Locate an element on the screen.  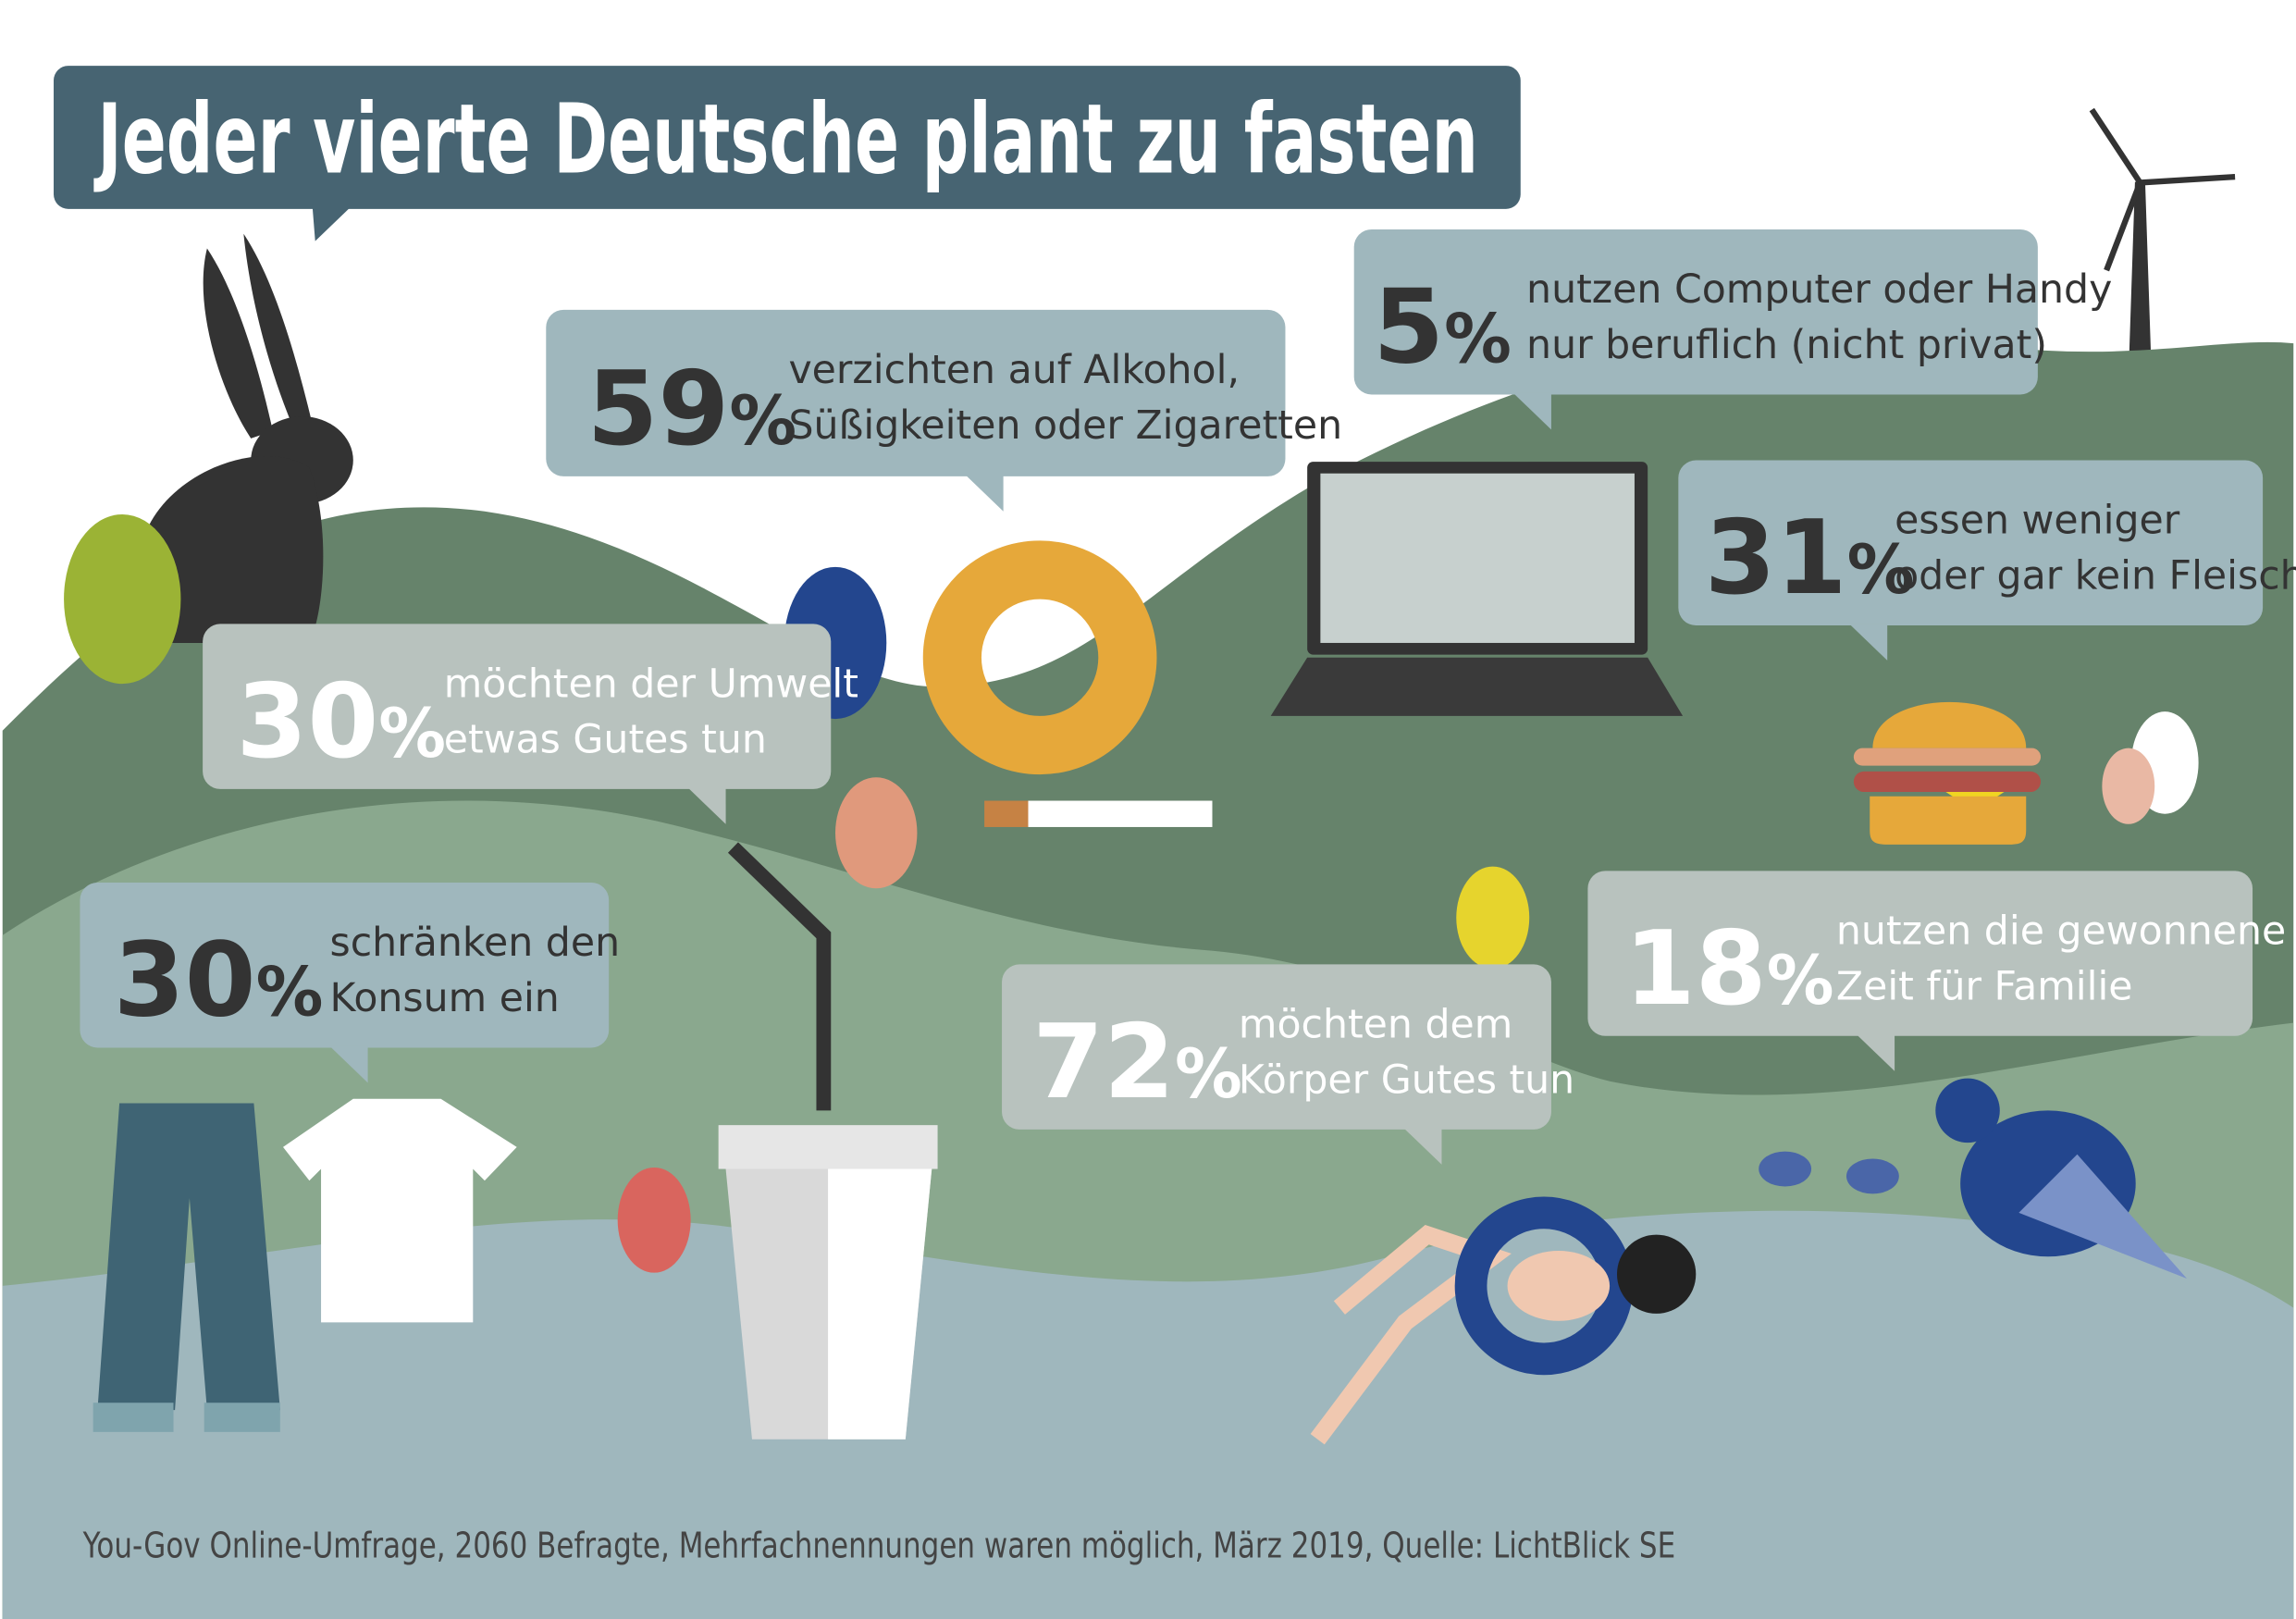
callout: 31%essen weniger oder gar kein Fleisch is located at coordinates (1987, 560).